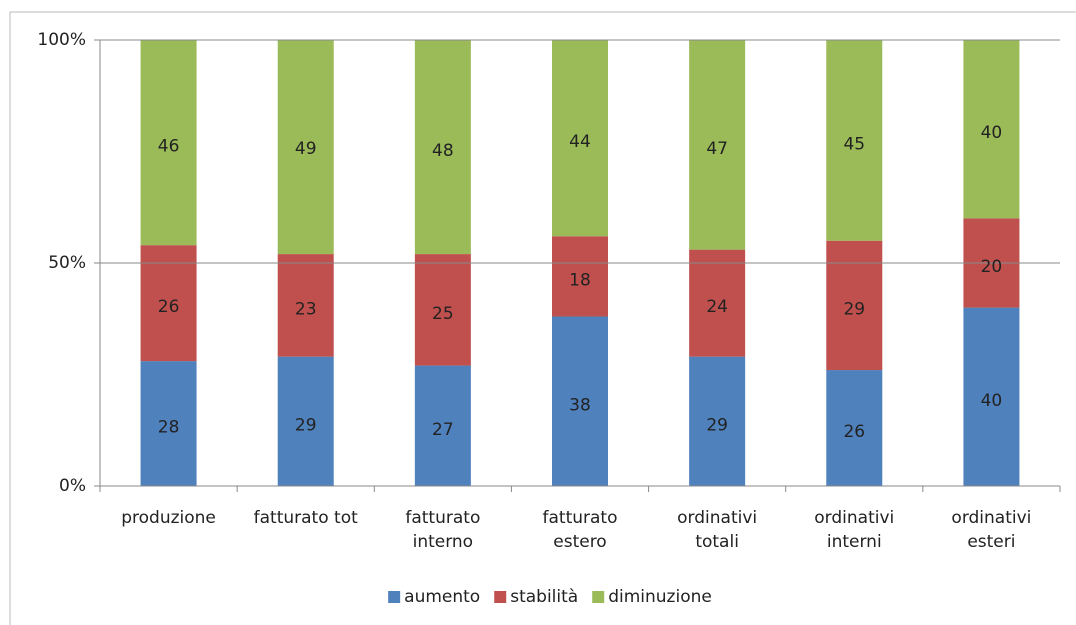 This screenshot has width=1076, height=625. I want to click on data-label: 24, so click(717, 307).